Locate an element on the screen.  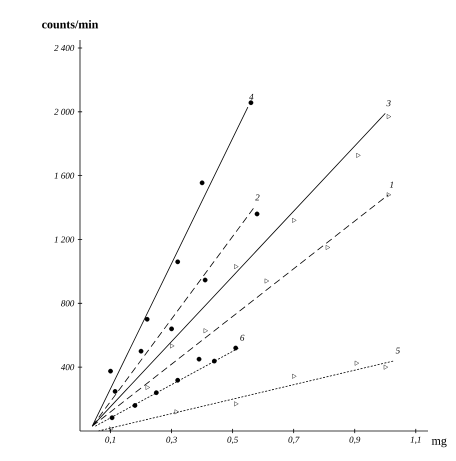
y-tick-label: 2 400 is located at coordinates (64, 48).